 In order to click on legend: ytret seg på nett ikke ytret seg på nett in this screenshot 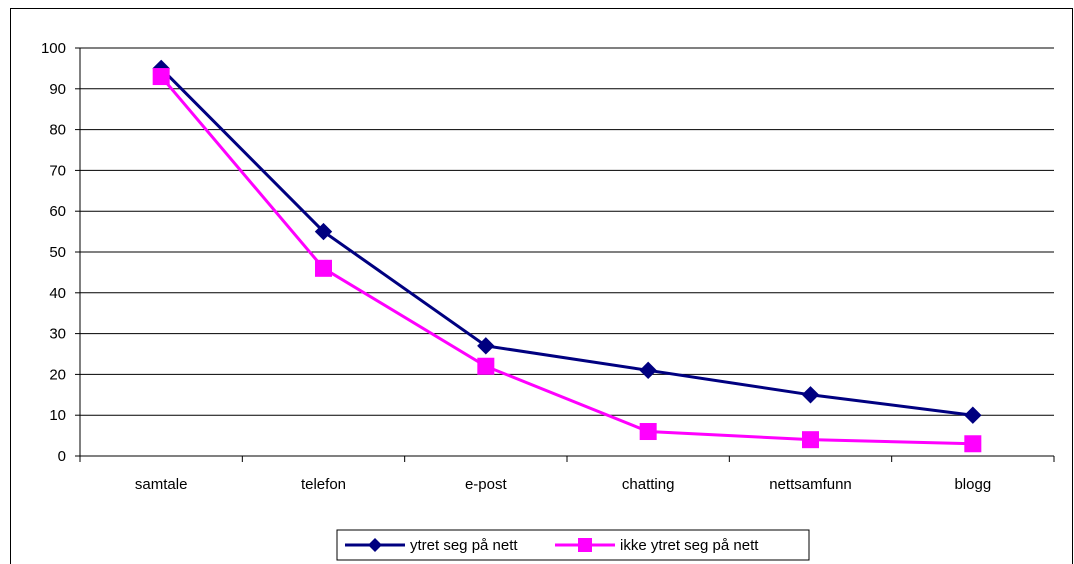, I will do `click(573, 545)`.